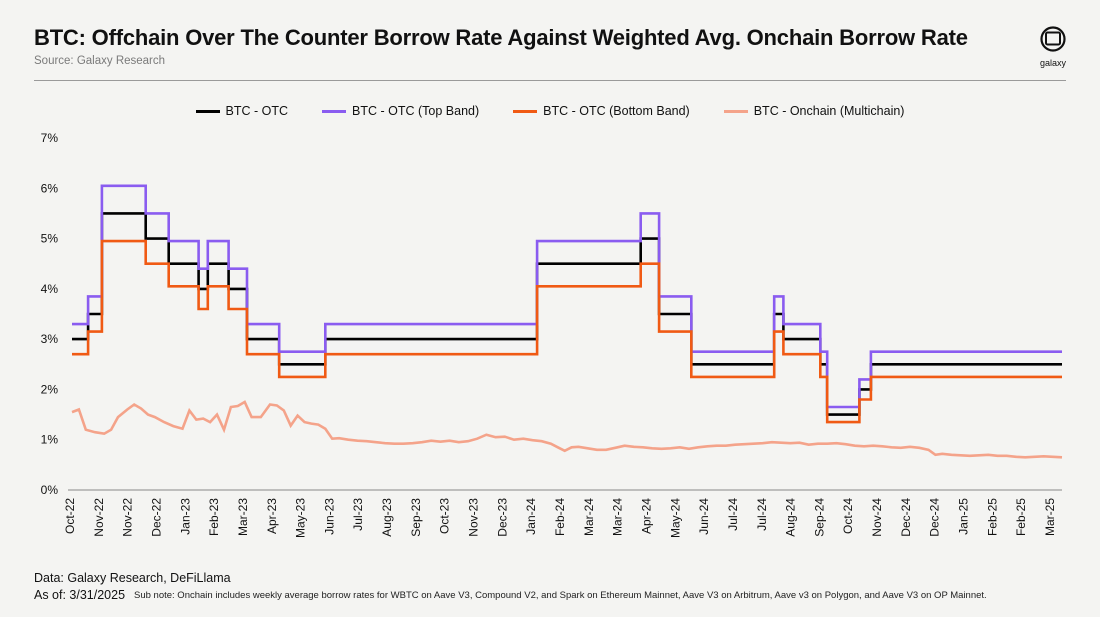 The width and height of the screenshot is (1100, 617). I want to click on galaxy-logo: galaxy, so click(1053, 47).